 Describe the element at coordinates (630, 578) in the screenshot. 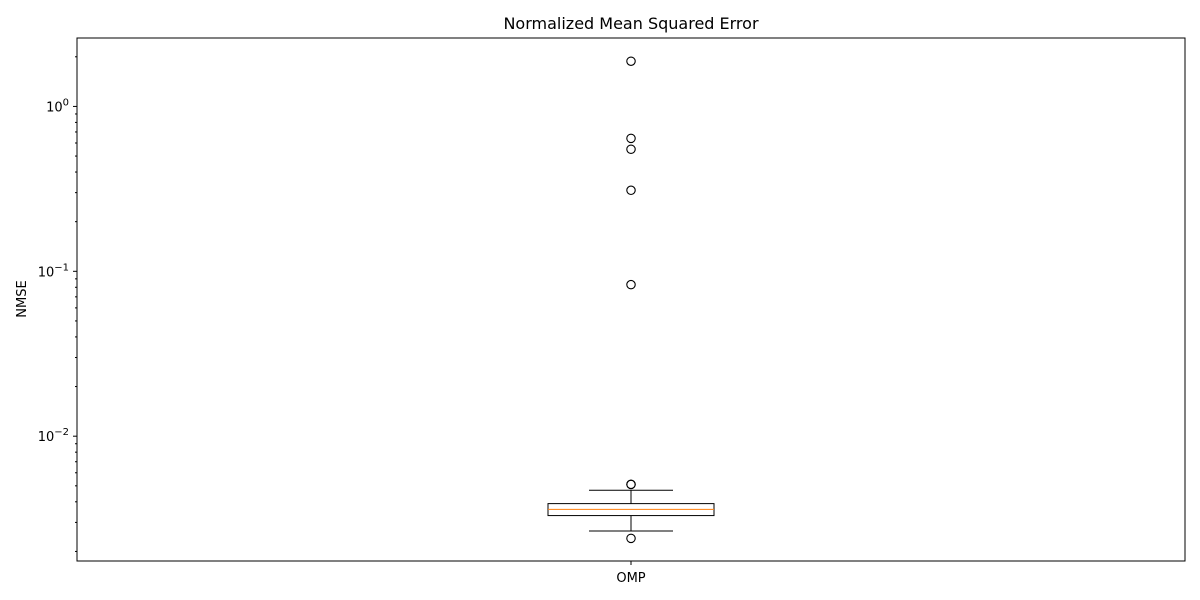

I see `x-tick-label: OMP` at that location.